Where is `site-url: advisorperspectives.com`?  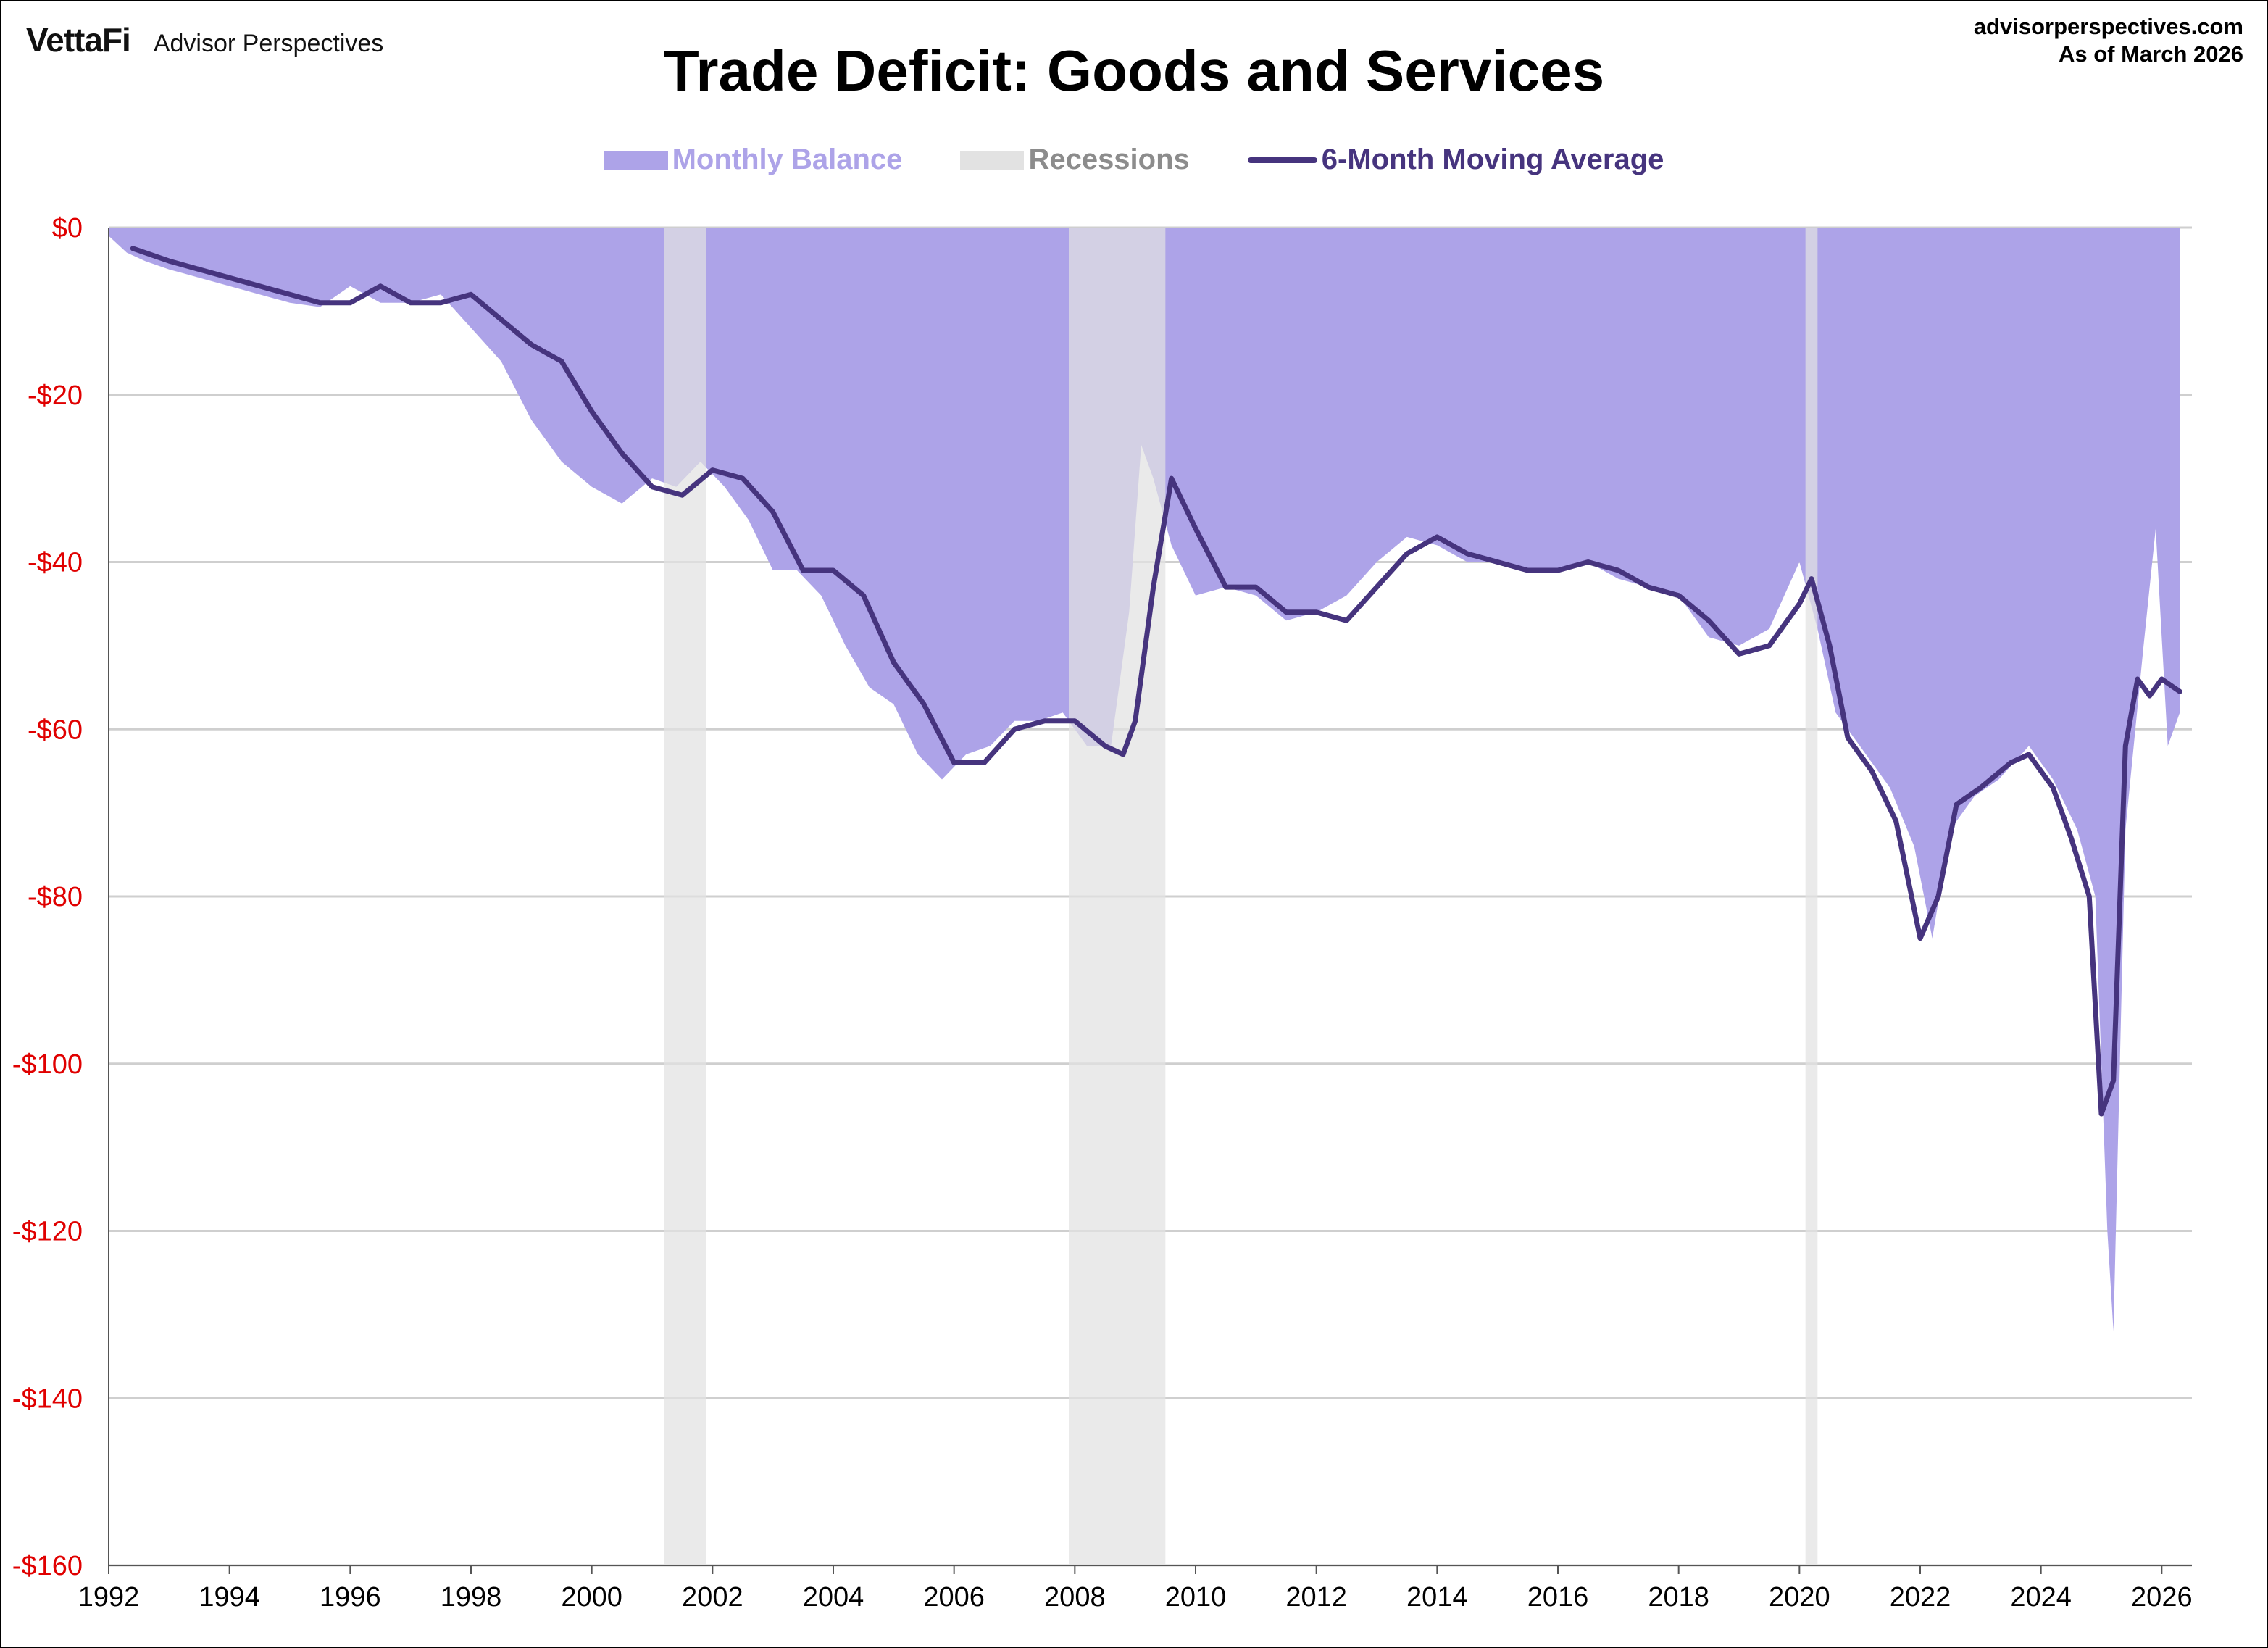
site-url: advisorperspectives.com is located at coordinates (2108, 26).